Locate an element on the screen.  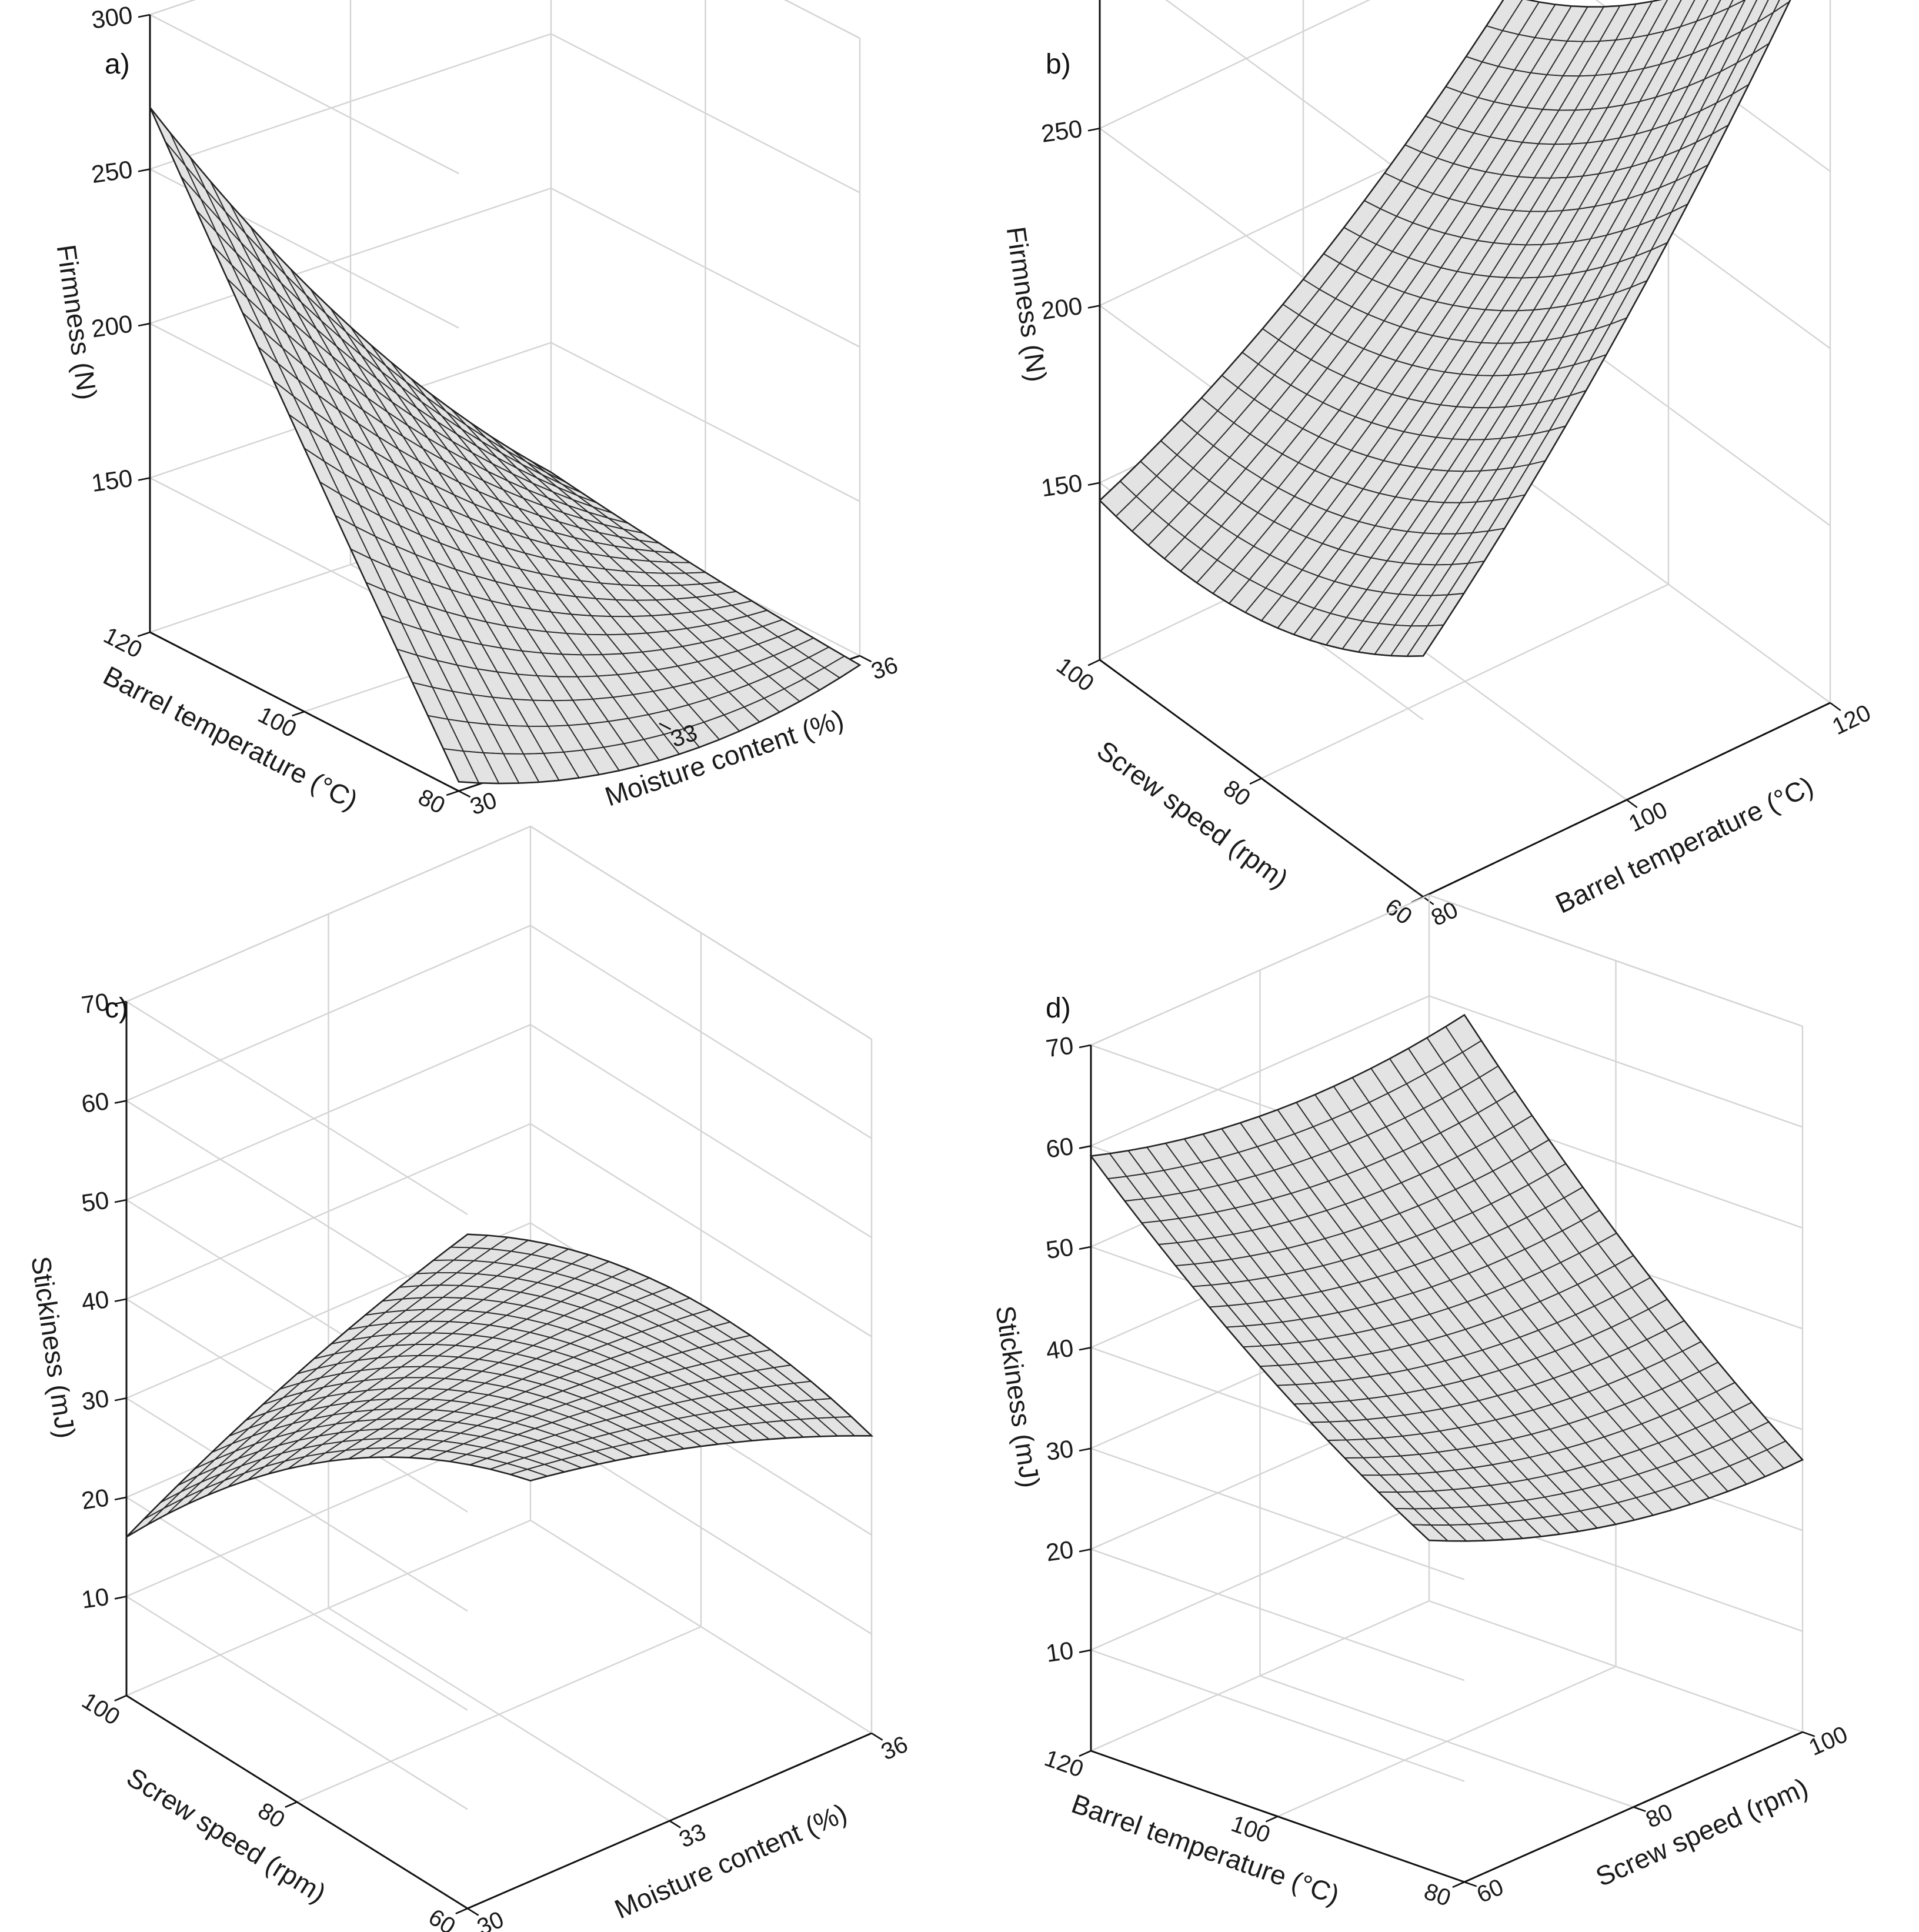
surface-b is located at coordinates (1445, 329).